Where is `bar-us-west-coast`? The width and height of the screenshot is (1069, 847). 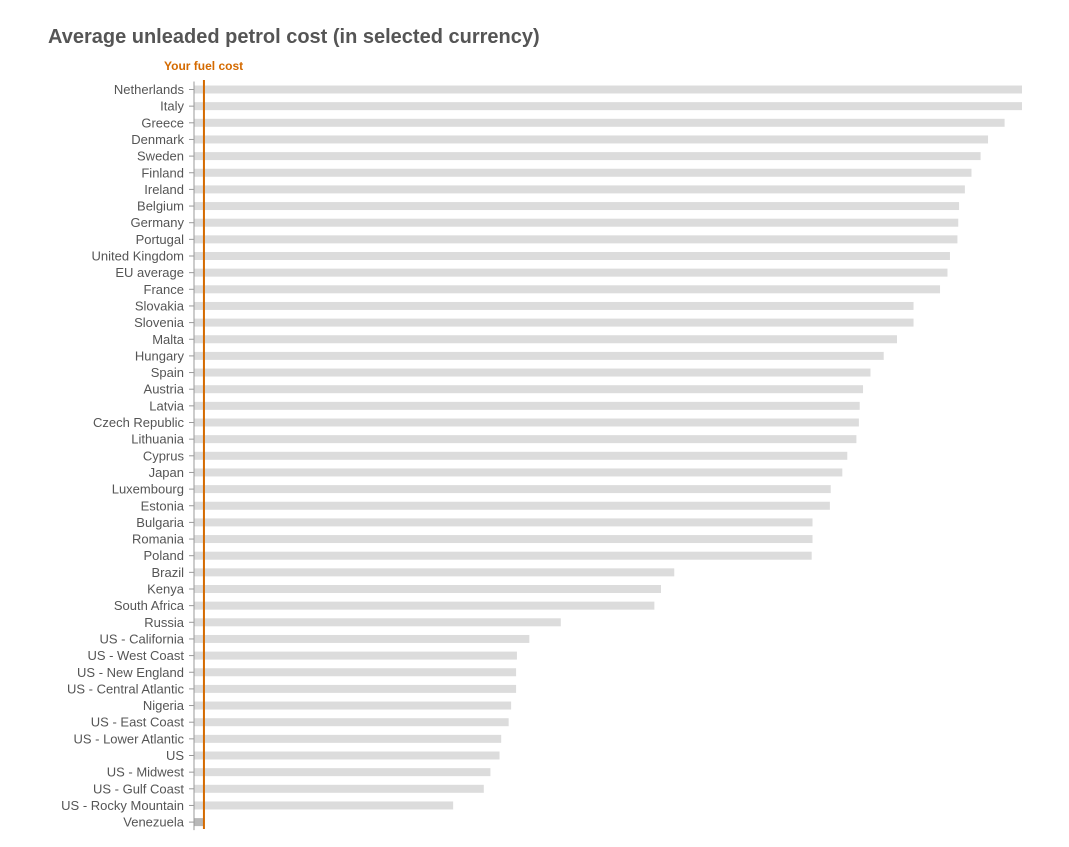 bar-us-west-coast is located at coordinates (355, 655).